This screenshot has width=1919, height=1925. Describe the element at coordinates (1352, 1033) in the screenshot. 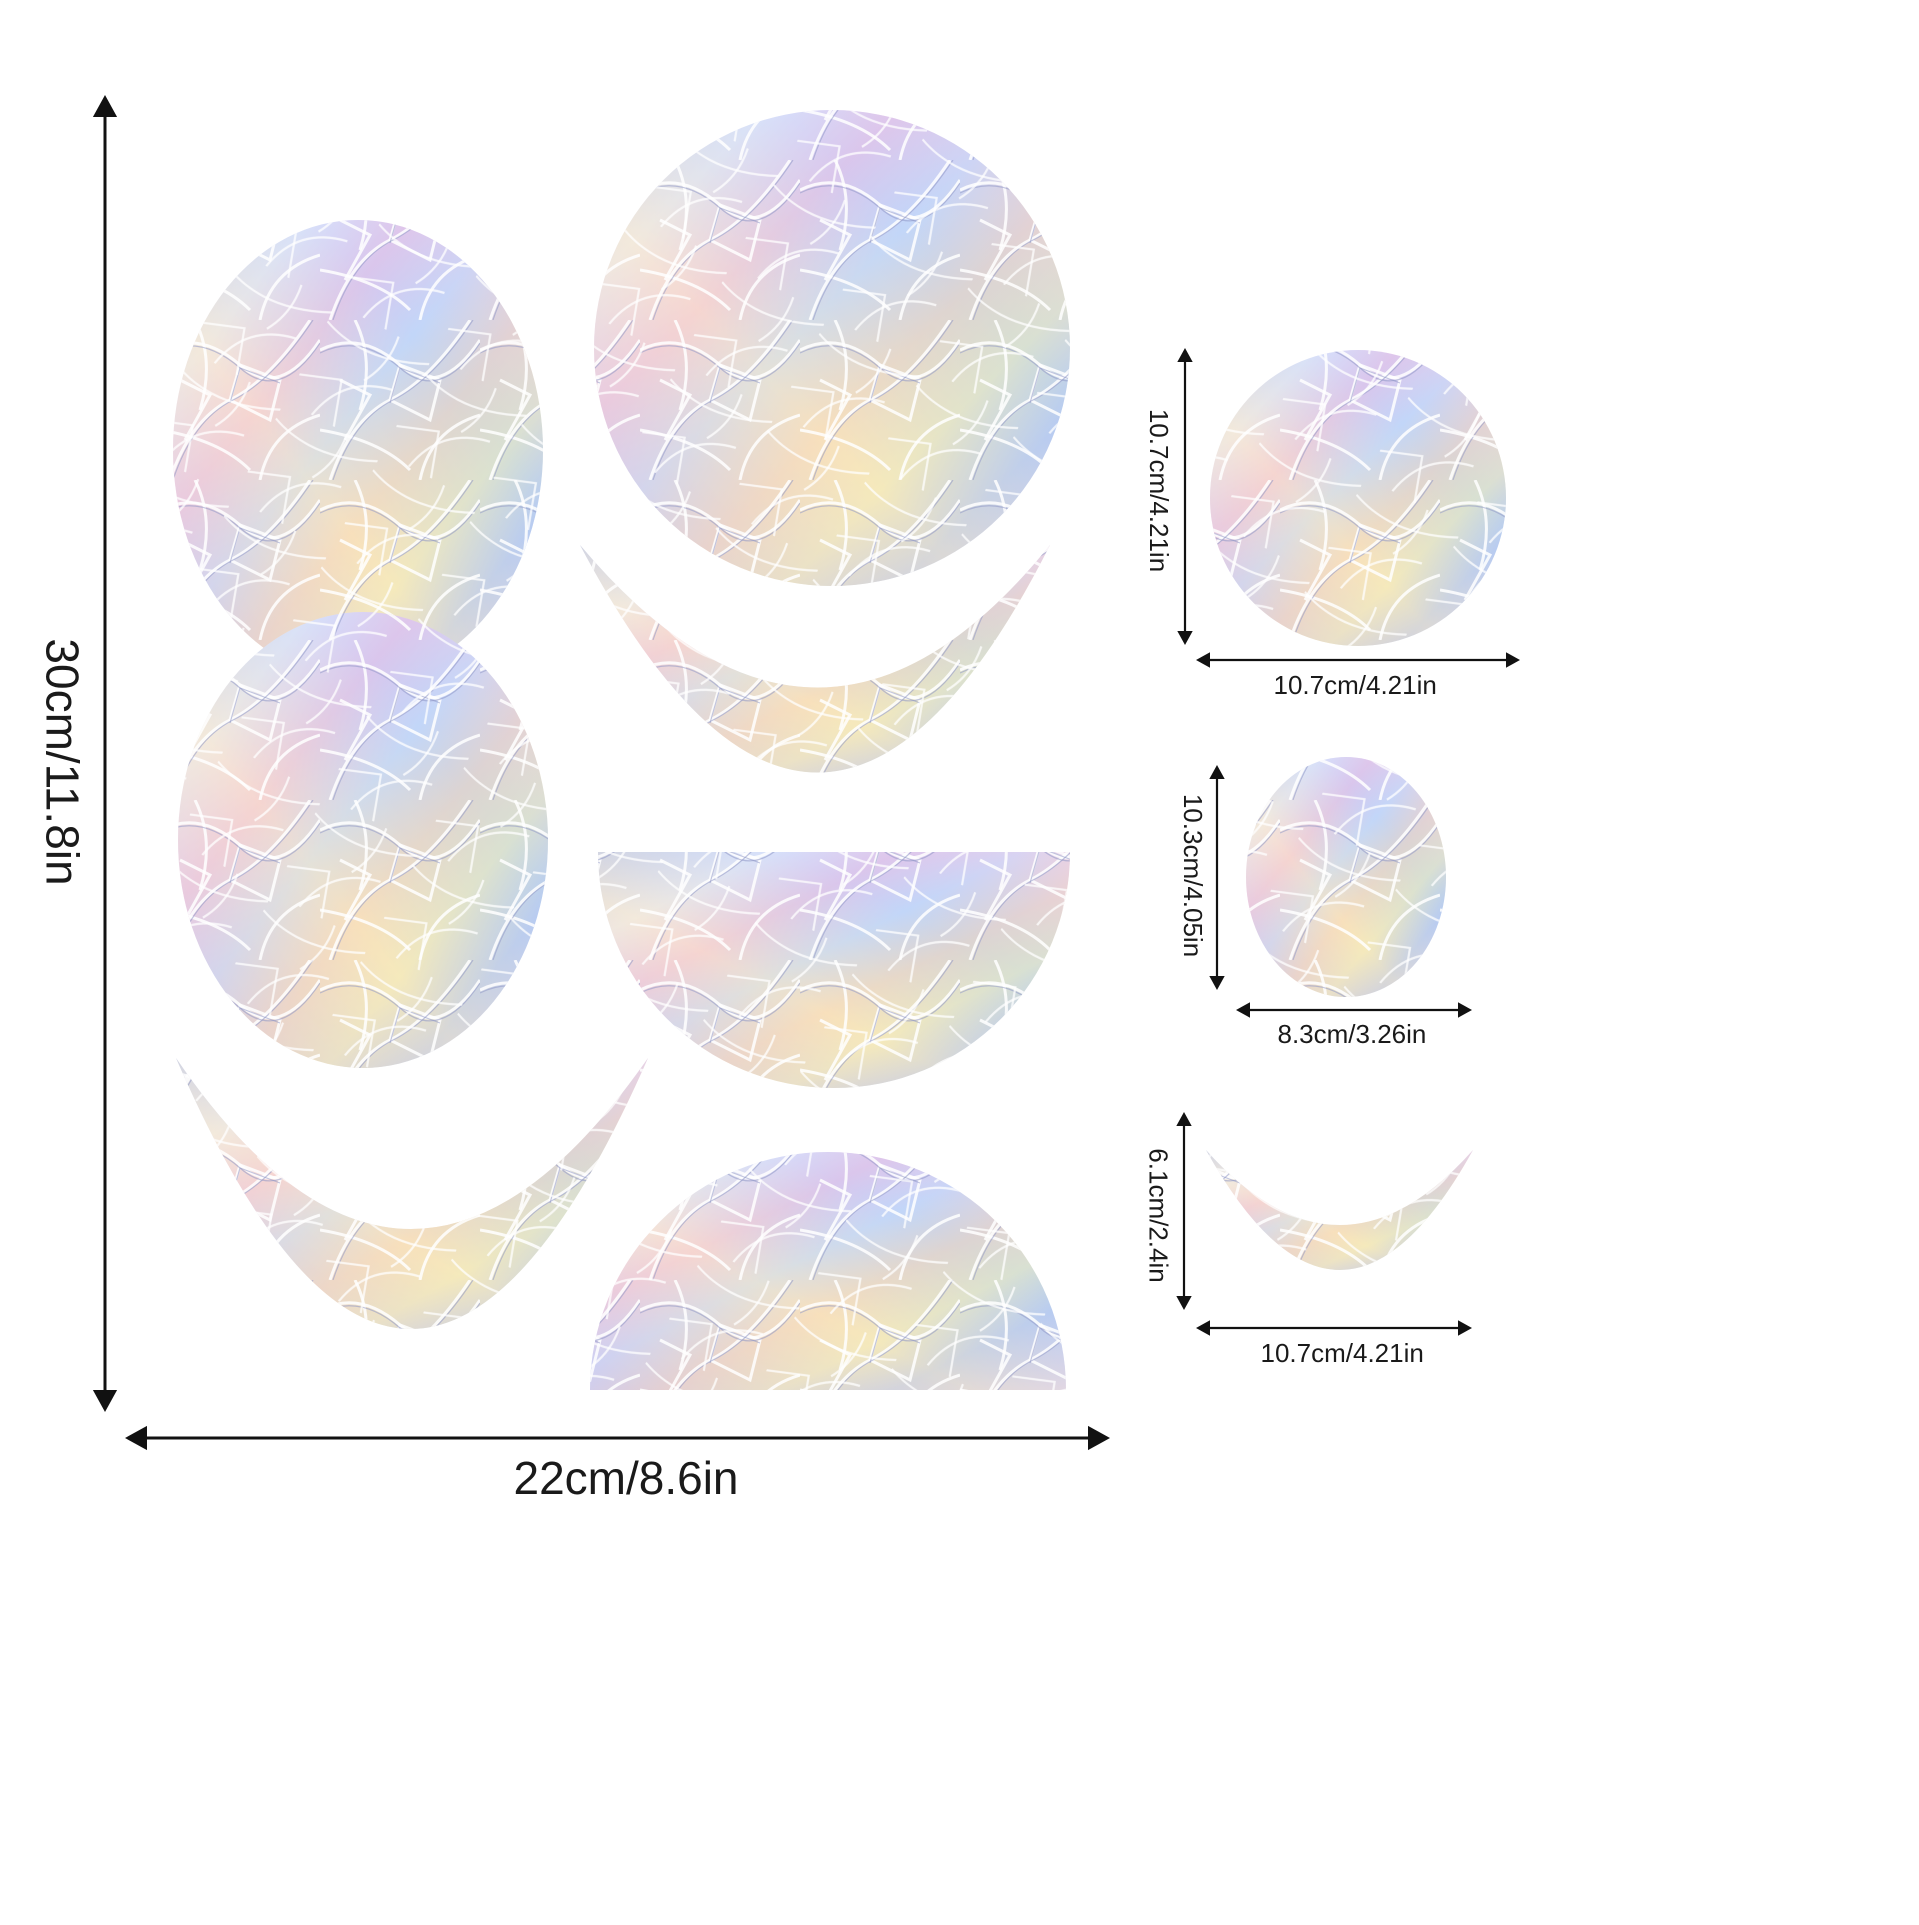

I see `oval-width-label: 8.3cm/3.26in` at that location.